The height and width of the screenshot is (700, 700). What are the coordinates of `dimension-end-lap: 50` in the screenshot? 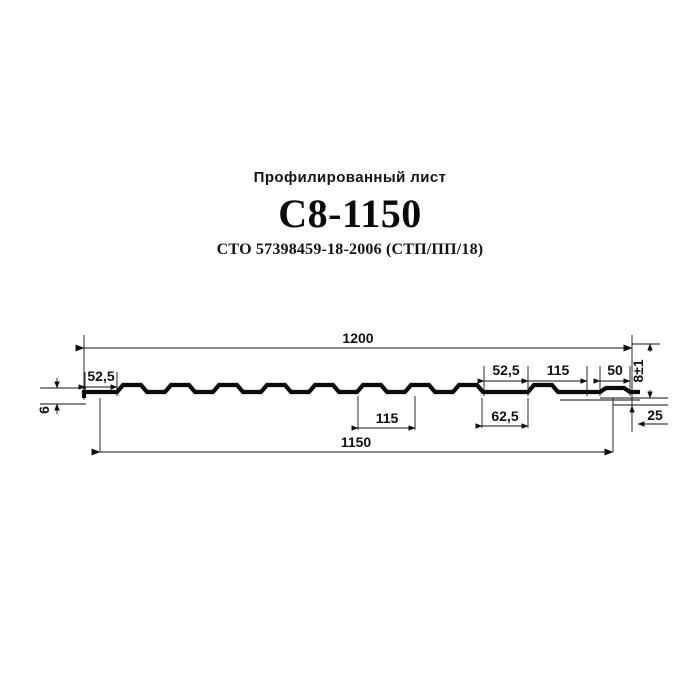 It's located at (612, 373).